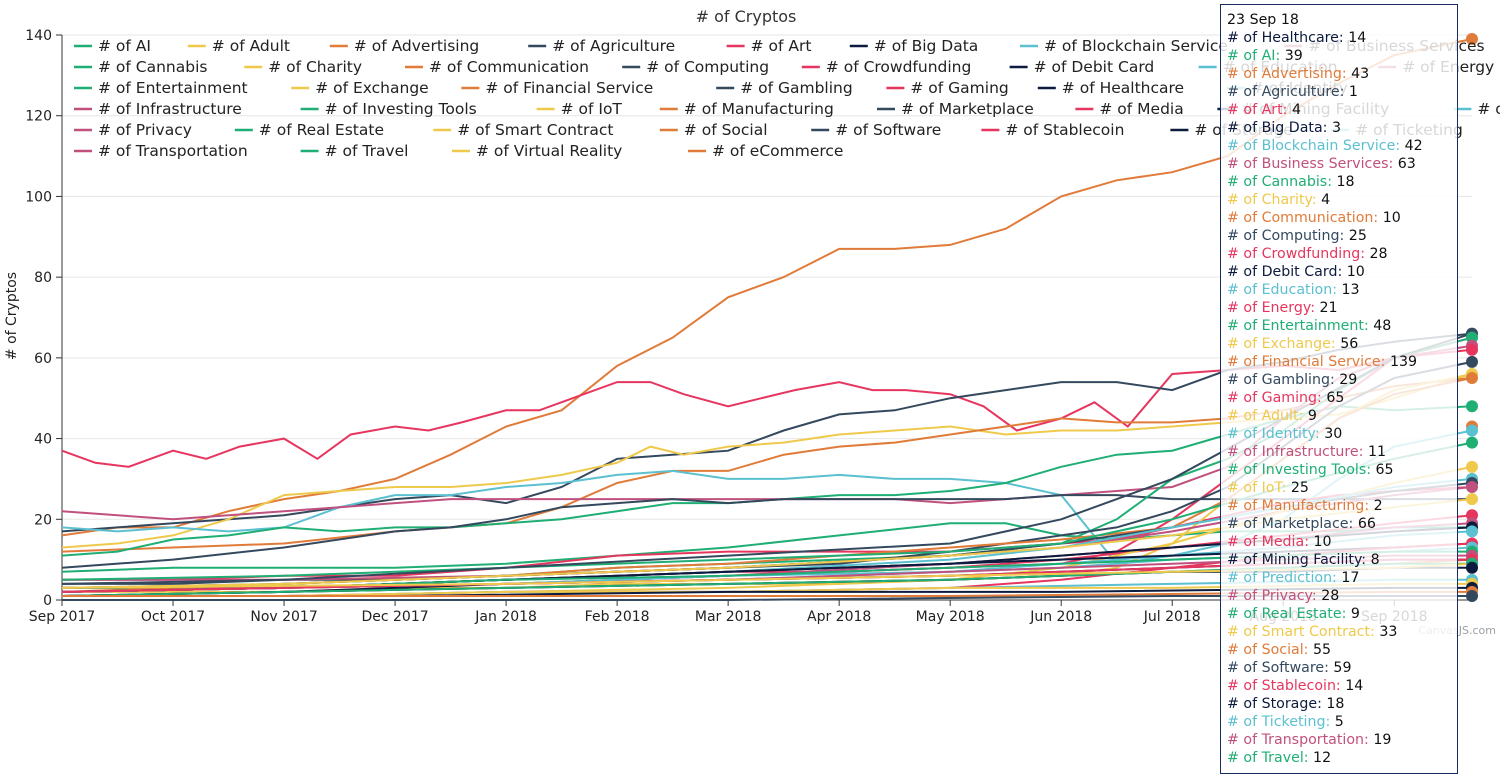  Describe the element at coordinates (617, 617) in the screenshot. I see `x-tick-label: Feb 2018` at that location.